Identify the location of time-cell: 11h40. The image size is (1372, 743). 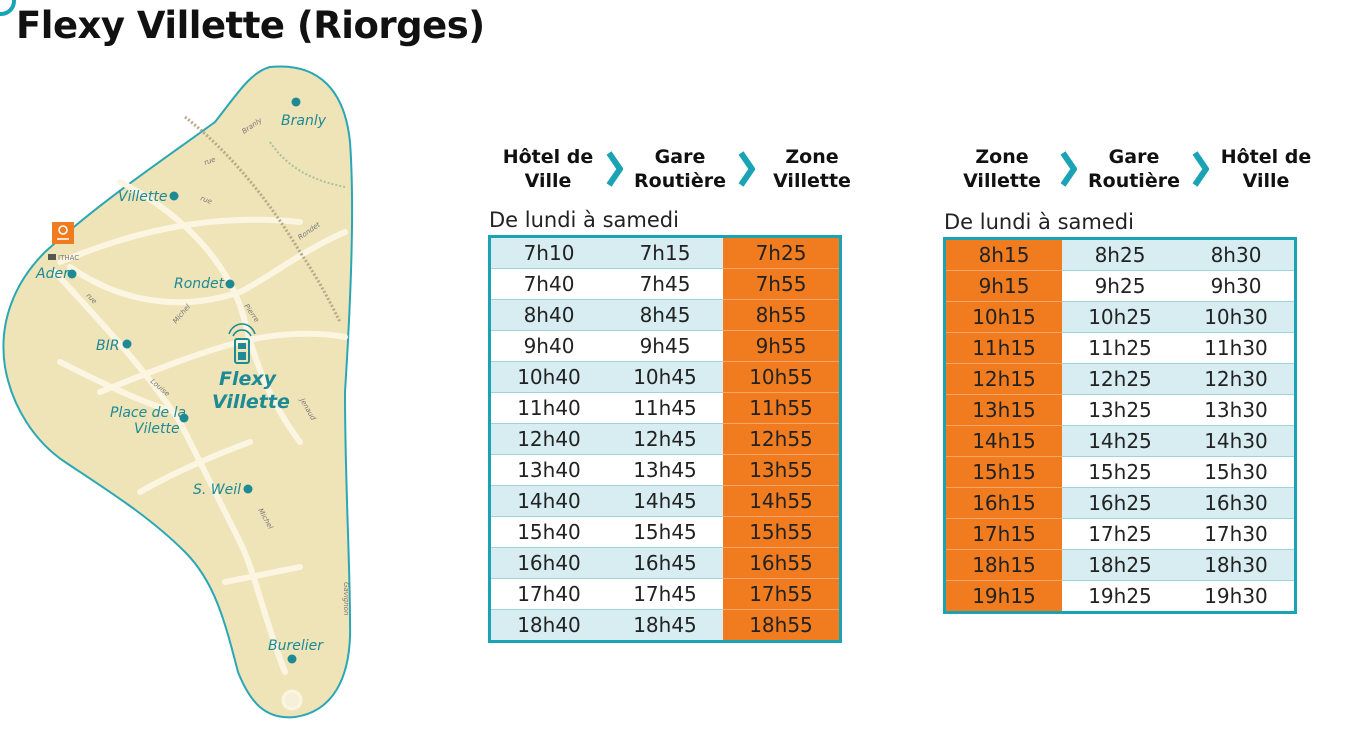
(548, 408).